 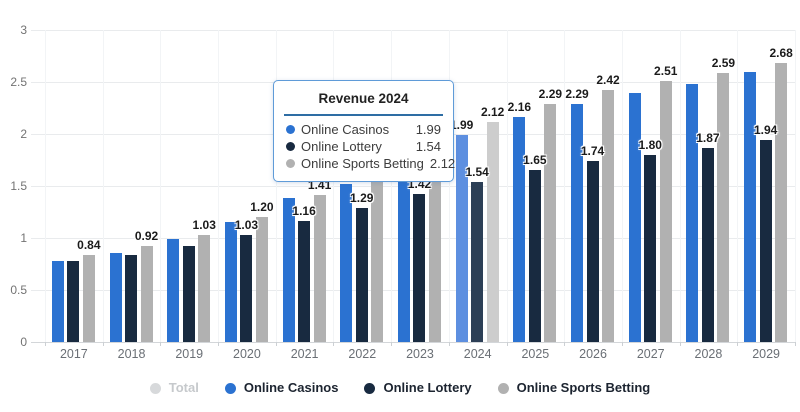 I want to click on data-label-online-lottery-2020: 1.03, so click(x=246, y=224).